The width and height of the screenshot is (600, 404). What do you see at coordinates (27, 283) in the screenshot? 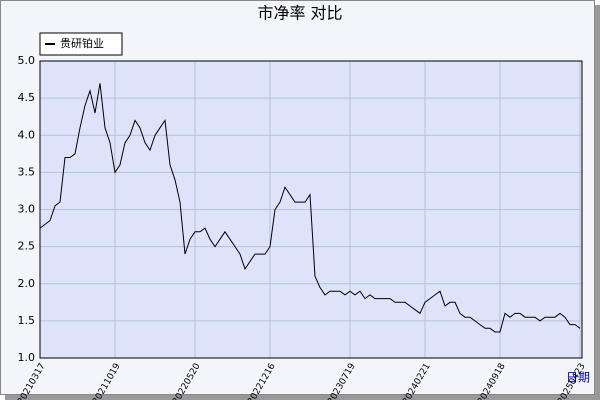
I see `y-tick-label: 2.0` at bounding box center [27, 283].